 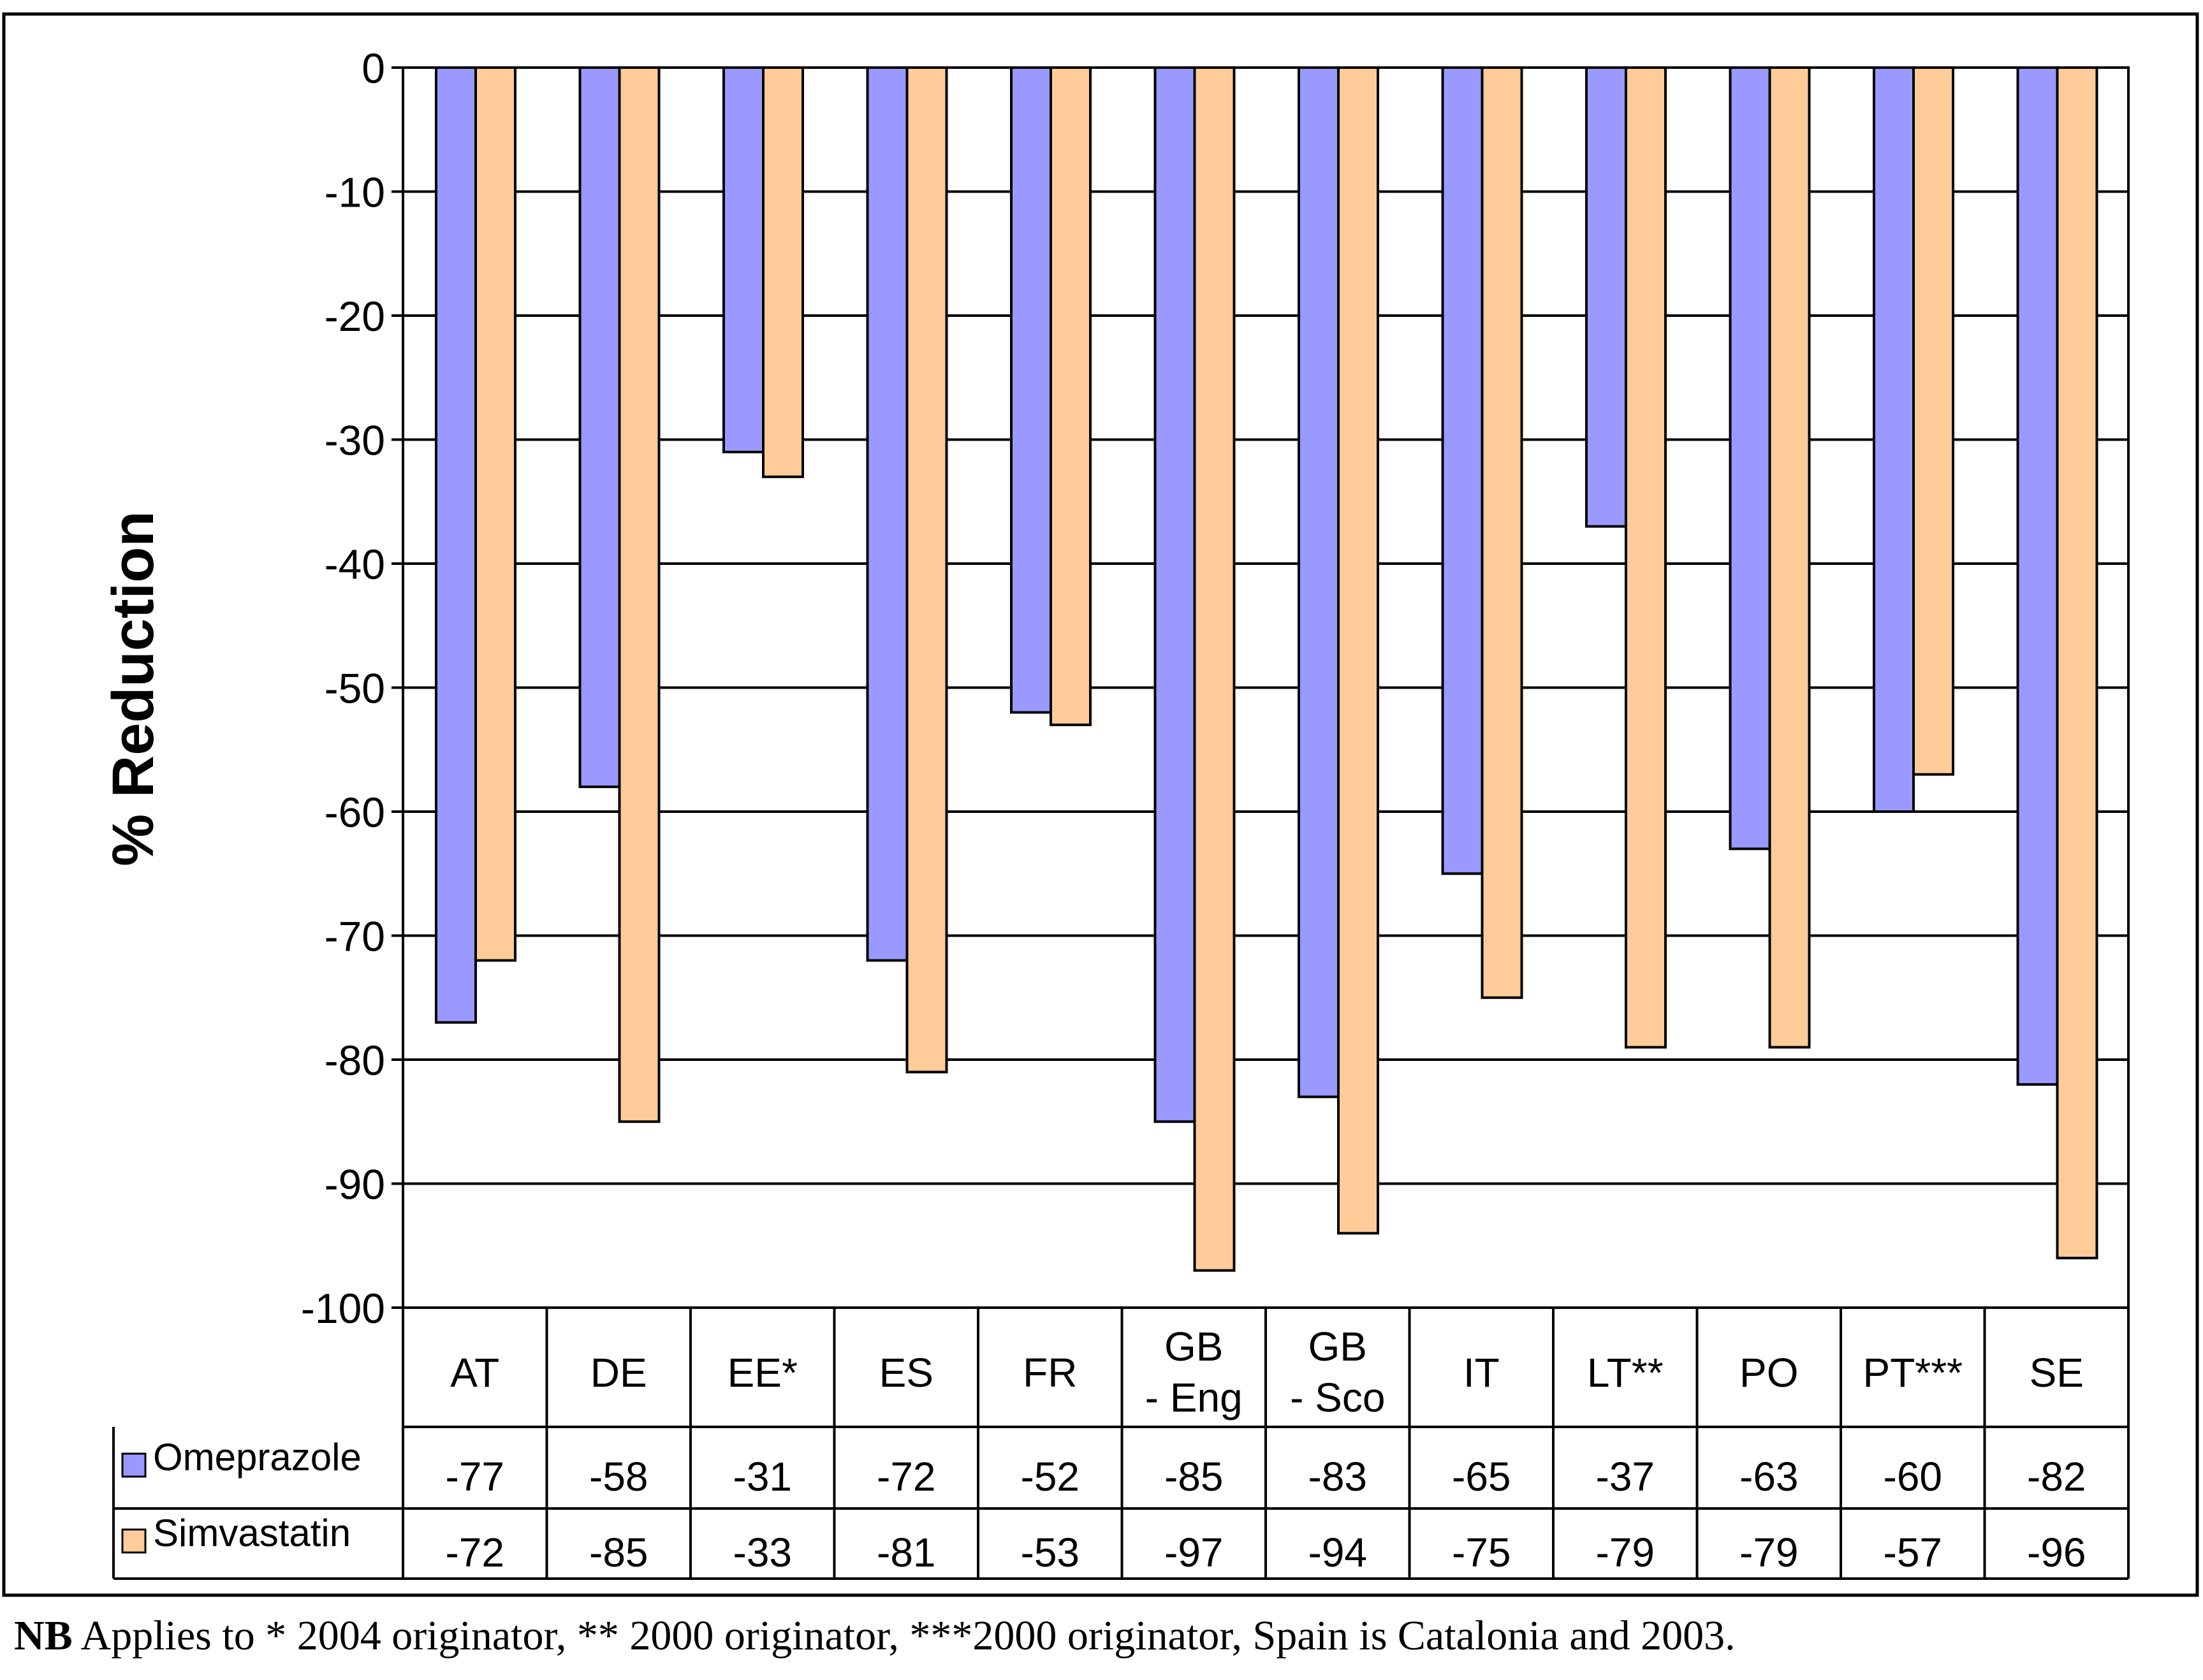 What do you see at coordinates (1913, 1373) in the screenshot?
I see `category-label: PT***` at bounding box center [1913, 1373].